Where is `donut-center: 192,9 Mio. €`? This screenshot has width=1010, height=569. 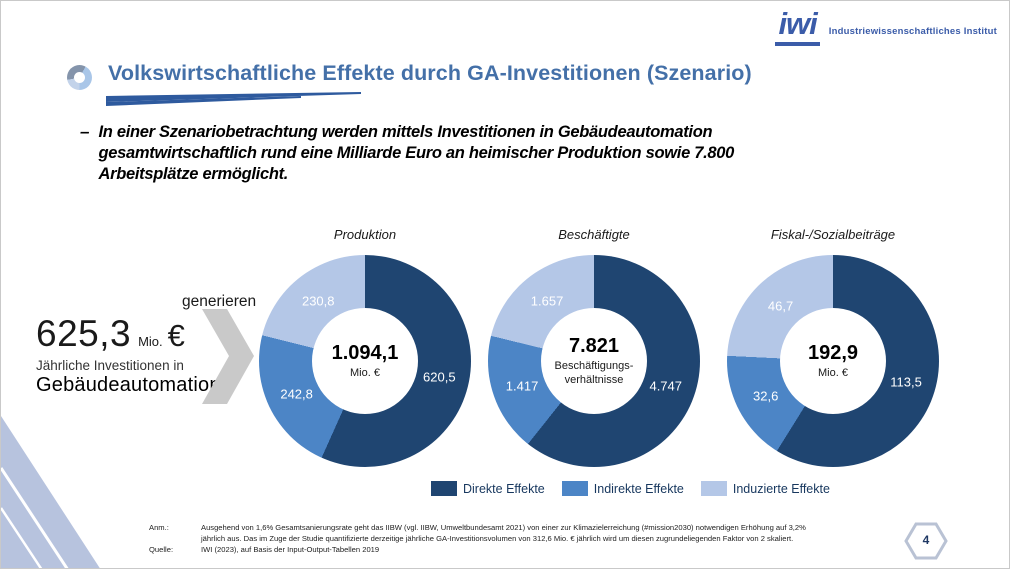
donut-center: 192,9 Mio. € is located at coordinates (833, 361).